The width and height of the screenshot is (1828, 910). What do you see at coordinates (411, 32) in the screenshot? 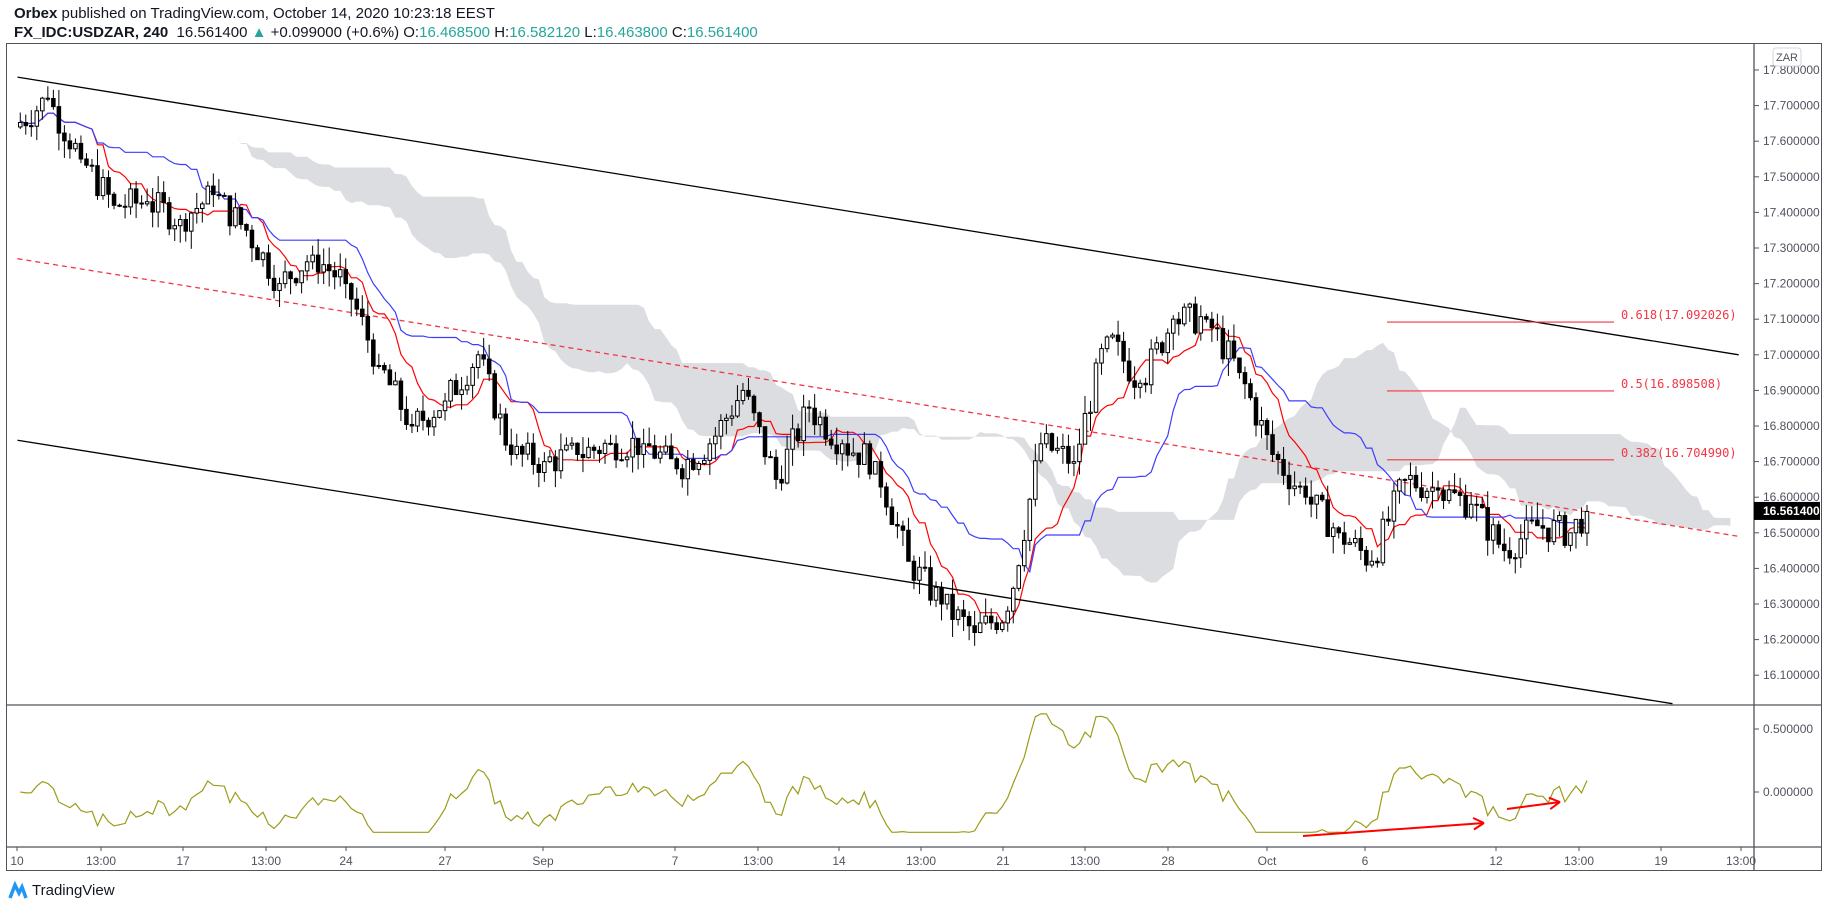
I see `open-label: O:` at bounding box center [411, 32].